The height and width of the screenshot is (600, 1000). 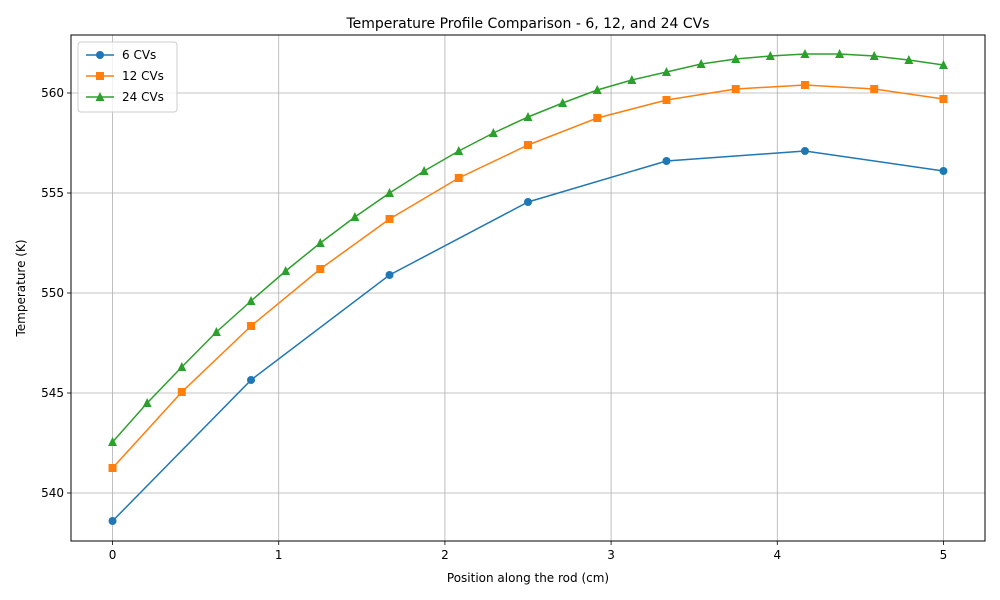 I want to click on x-tick-label: 5, so click(x=944, y=555).